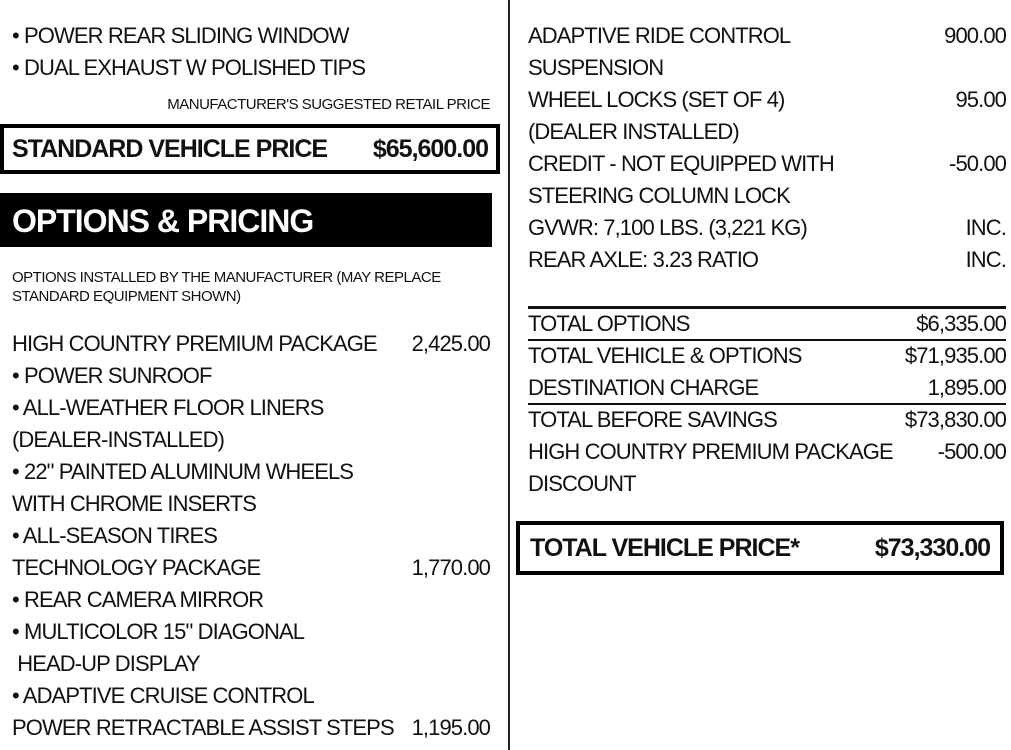 The height and width of the screenshot is (750, 1011). I want to click on list-item: • ADAPTIVE CRUISE CONTROL, so click(251, 696).